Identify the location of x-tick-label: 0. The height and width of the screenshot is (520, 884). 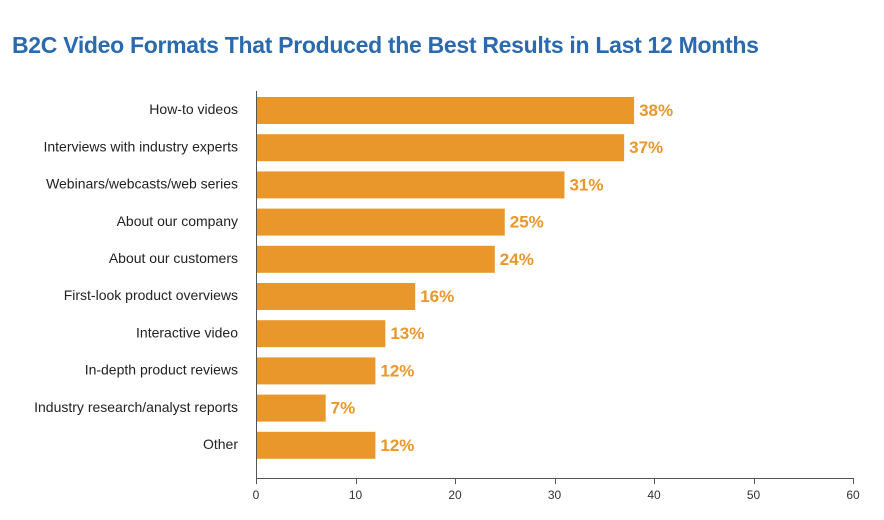
(256, 495).